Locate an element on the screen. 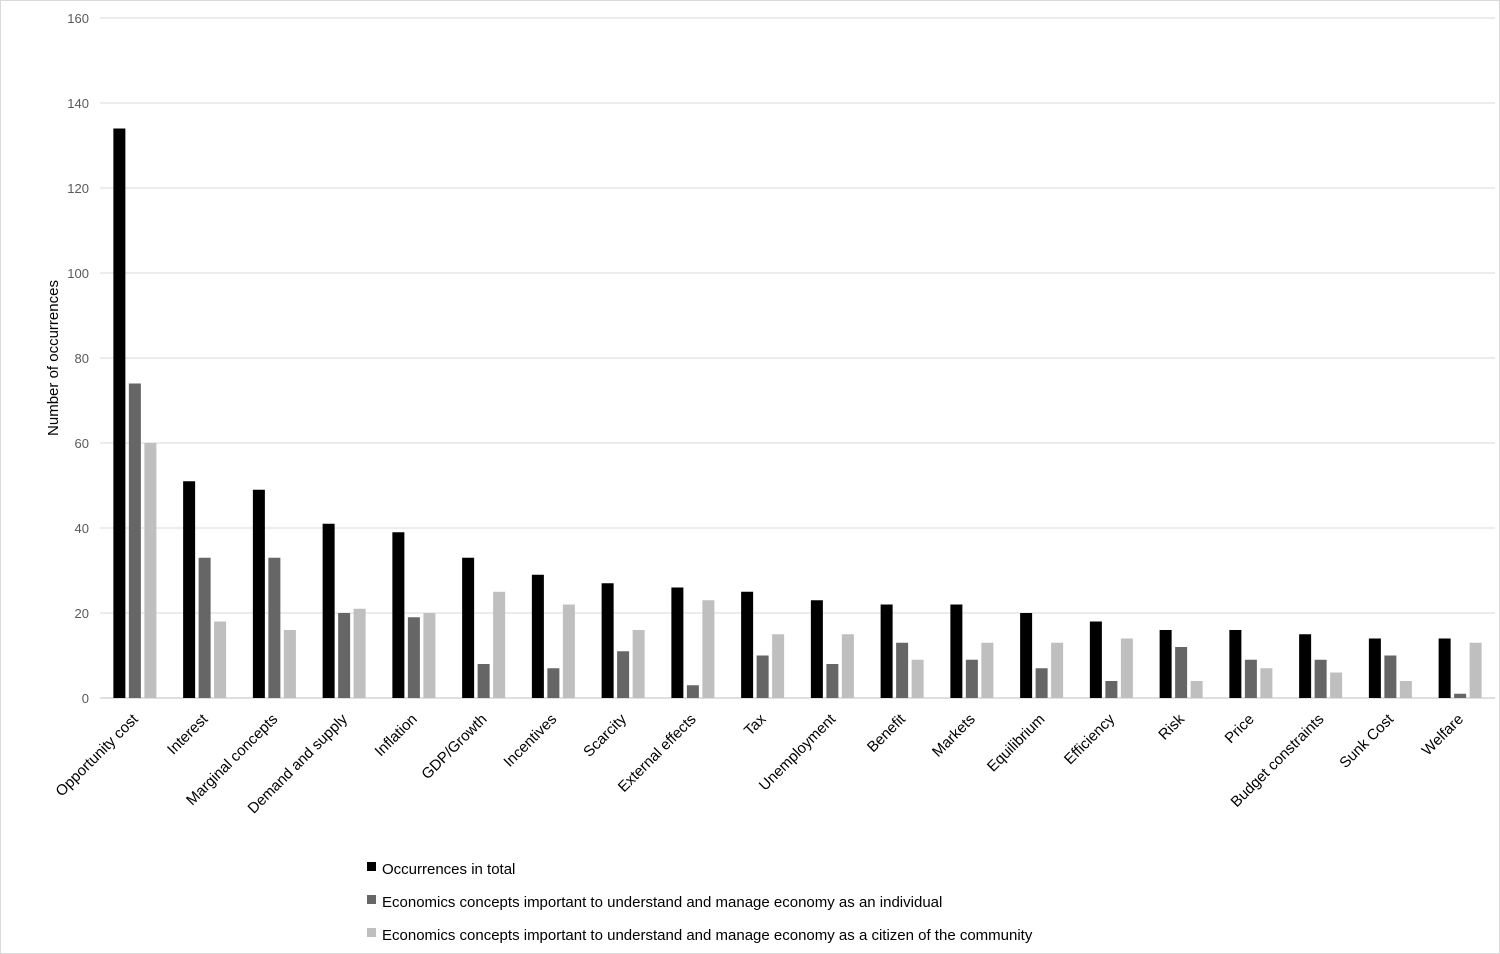 The height and width of the screenshot is (954, 1500). x-tick-label: Scarcity is located at coordinates (605, 735).